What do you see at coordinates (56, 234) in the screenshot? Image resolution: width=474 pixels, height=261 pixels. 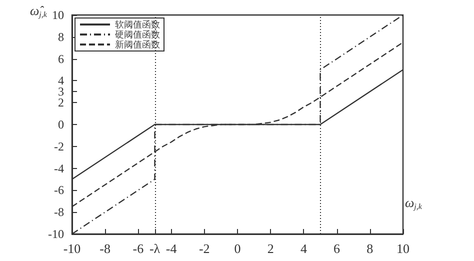 I see `y-tick-label: -10` at bounding box center [56, 234].